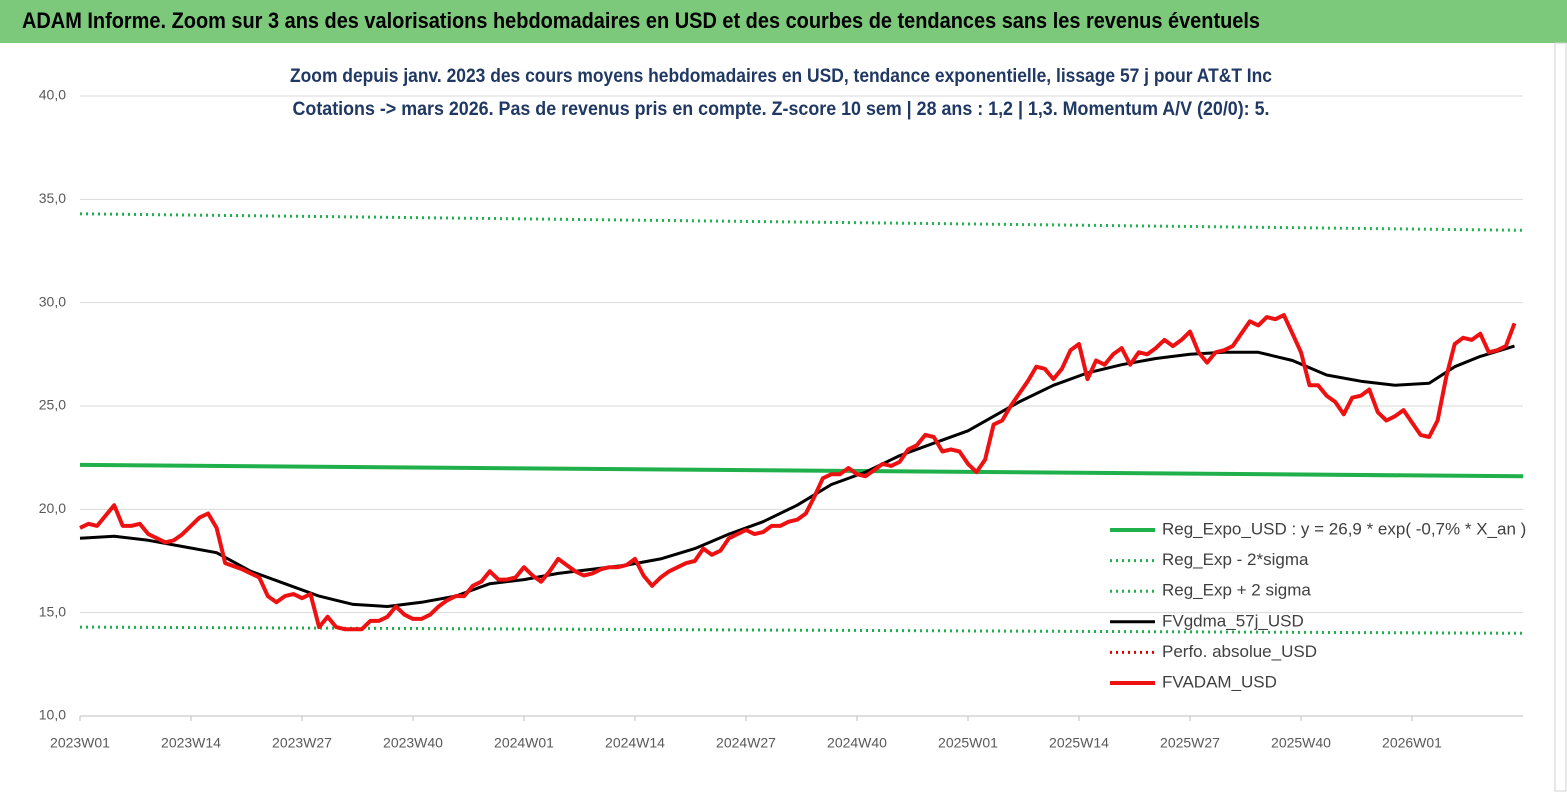  I want to click on legend-label: Reg_Exp + 2 sigma, so click(1236, 590).